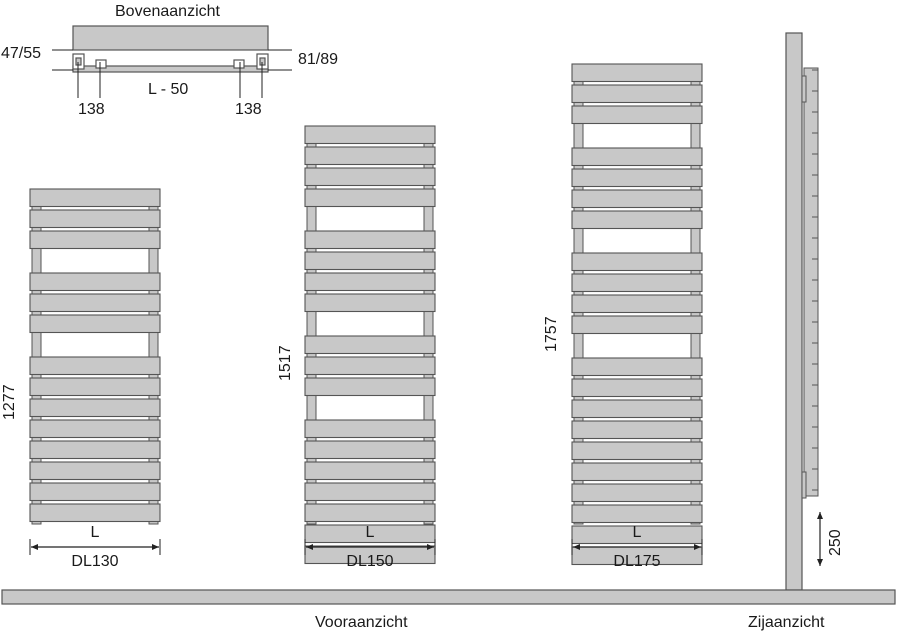 The image size is (900, 635). I want to click on top-view-right-offset: 138, so click(248, 109).